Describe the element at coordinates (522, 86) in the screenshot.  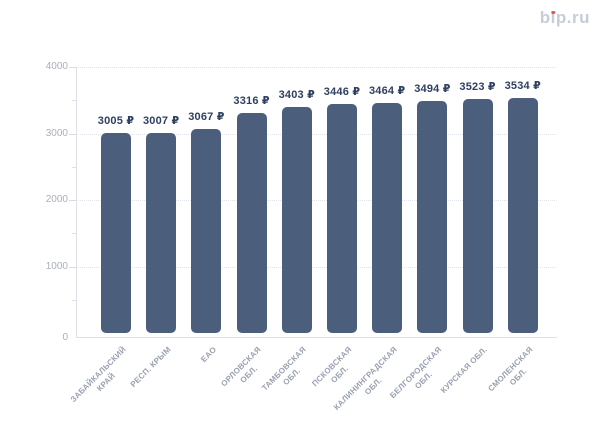
I see `bar-value-label: 3534 ₽` at that location.